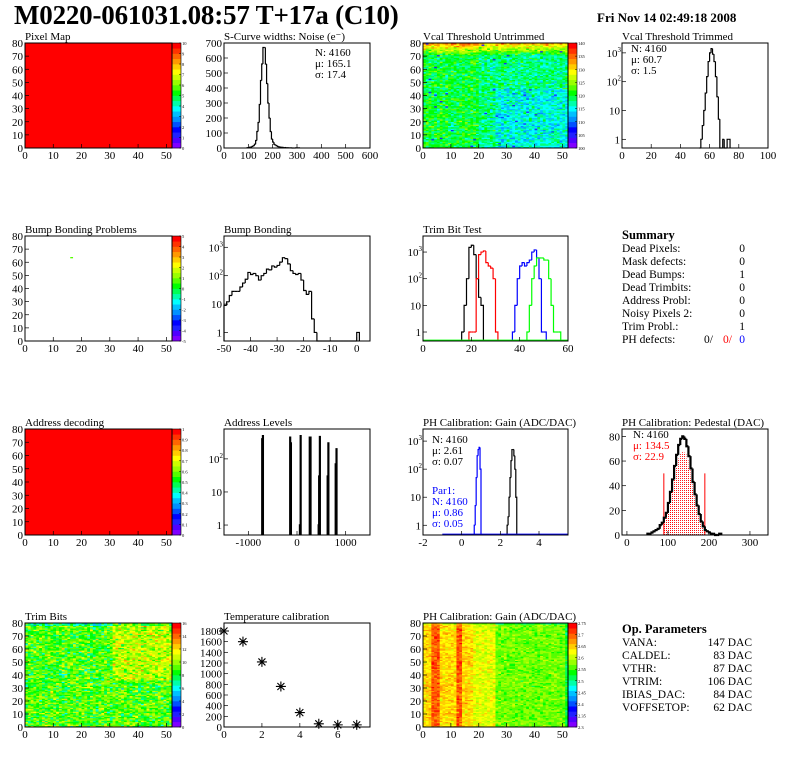  I want to click on x-tick-label: 50, so click(167, 156).